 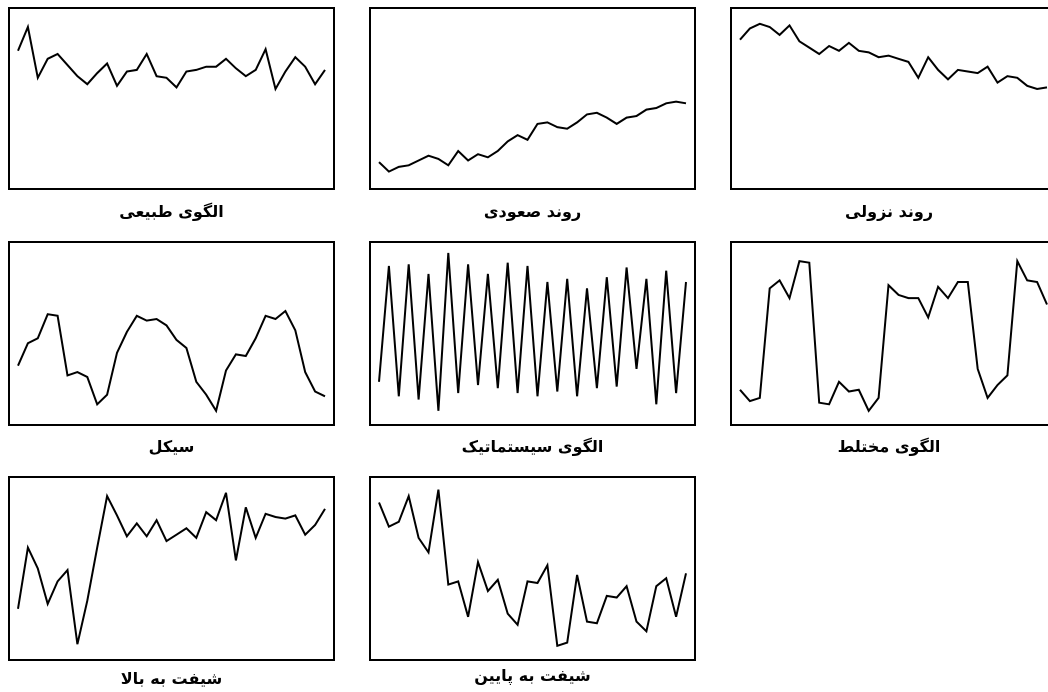 I want to click on panel-label: الگوی سیستماتیک, so click(x=532, y=446).